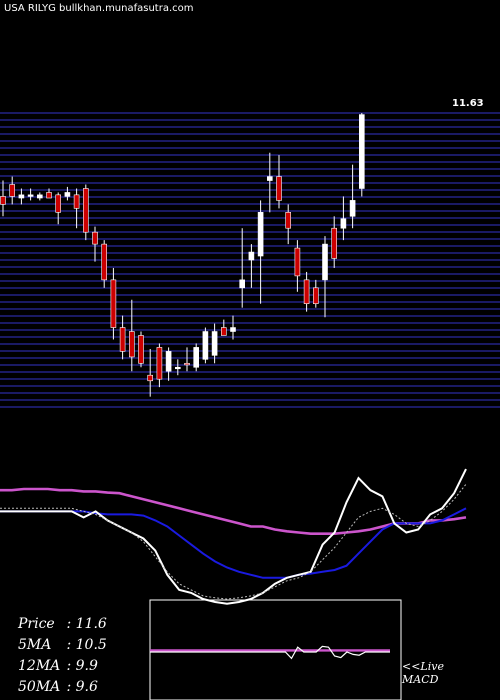  Describe the element at coordinates (468, 103) in the screenshot. I see `last-price-label: 11.63` at that location.